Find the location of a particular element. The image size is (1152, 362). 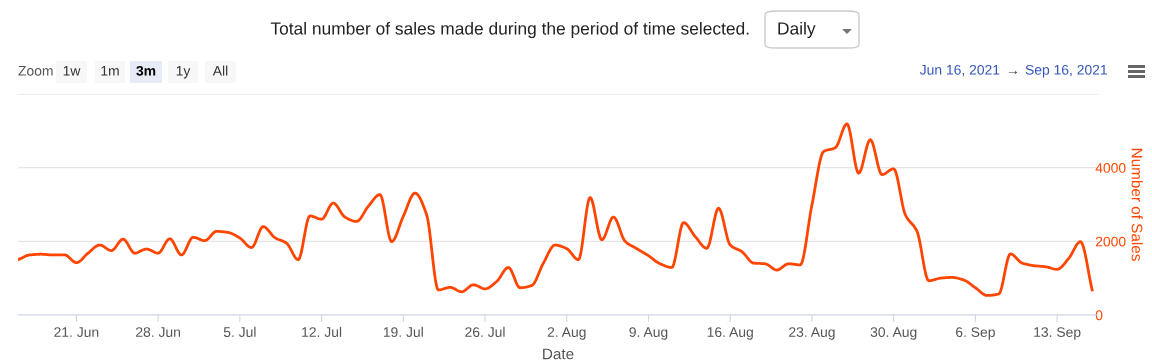

text: Daily is located at coordinates (797, 30).